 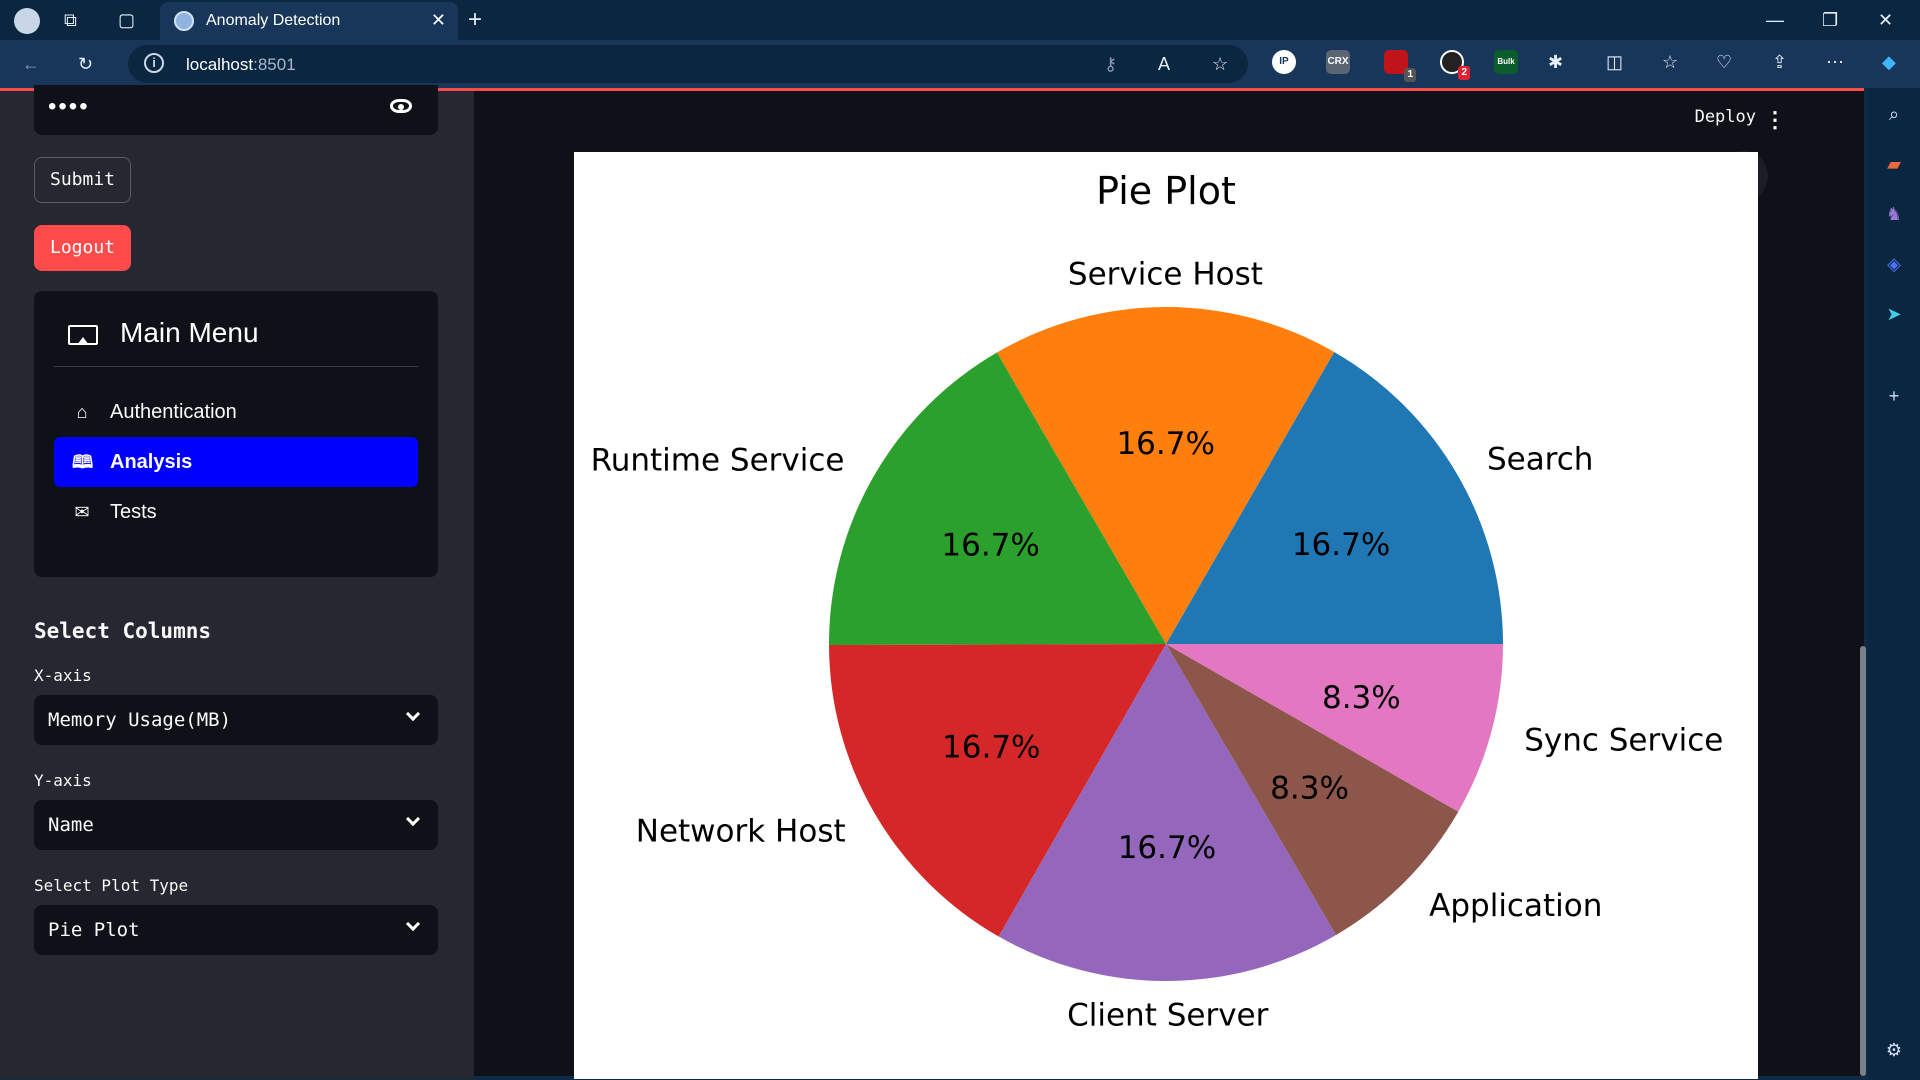 I want to click on pie-category-label: Application, so click(x=1515, y=906).